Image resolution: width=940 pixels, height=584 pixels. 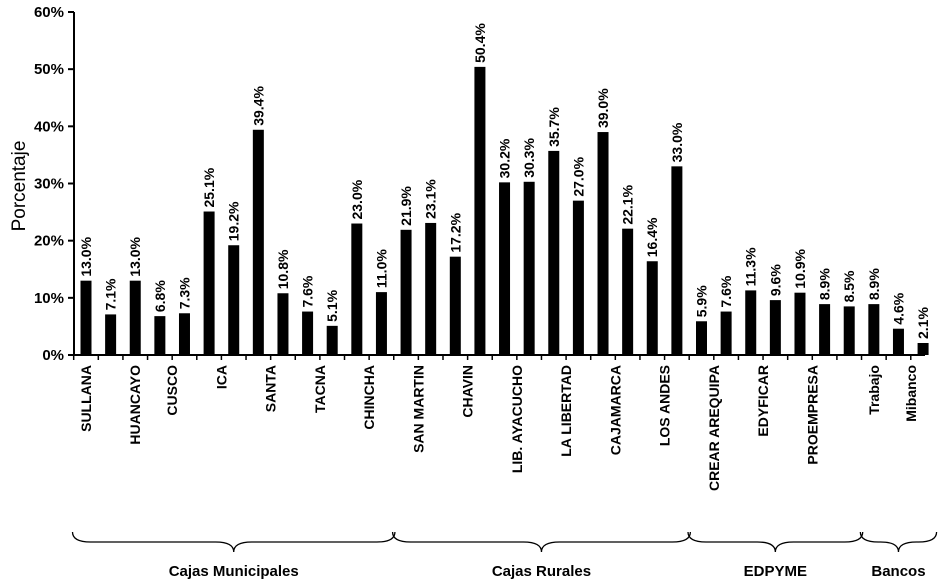 I want to click on data-label: 5.9%, so click(x=702, y=301).